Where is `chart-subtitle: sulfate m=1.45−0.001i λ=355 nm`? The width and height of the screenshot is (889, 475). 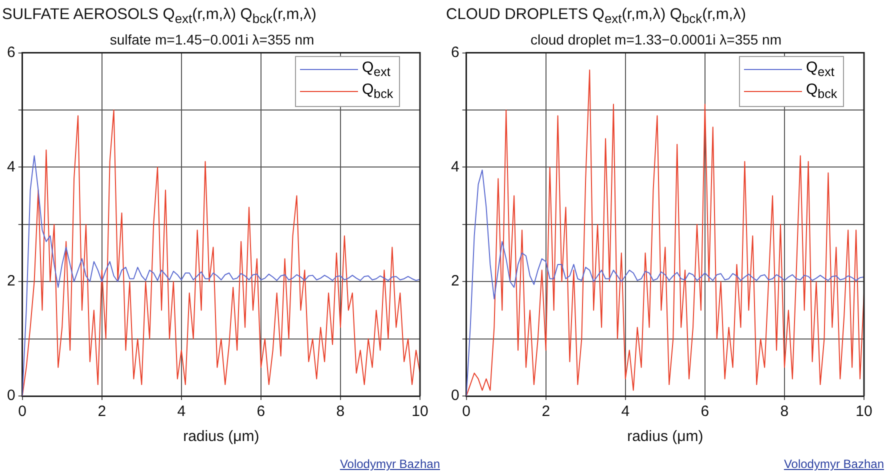 chart-subtitle: sulfate m=1.45−0.001i λ=355 nm is located at coordinates (212, 39).